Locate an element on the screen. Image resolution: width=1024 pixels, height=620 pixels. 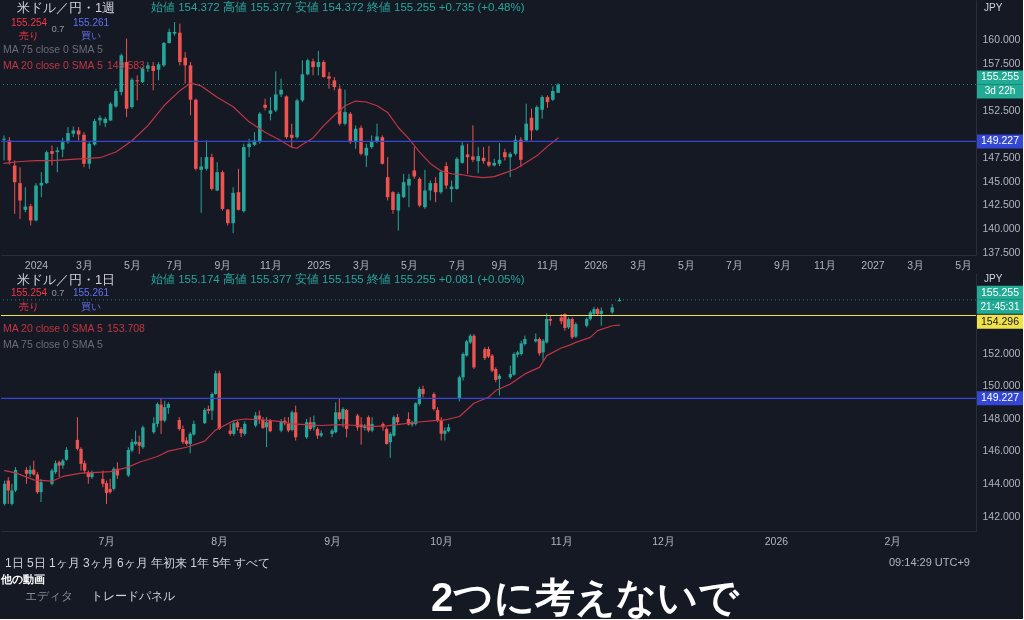
x-tick-label: 2025 is located at coordinates (319, 264).